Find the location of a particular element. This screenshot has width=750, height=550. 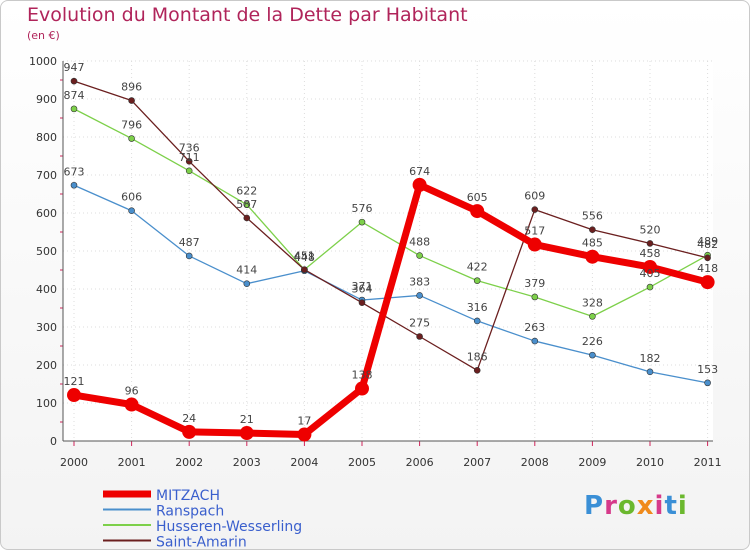

data-label: 328 is located at coordinates (592, 302).